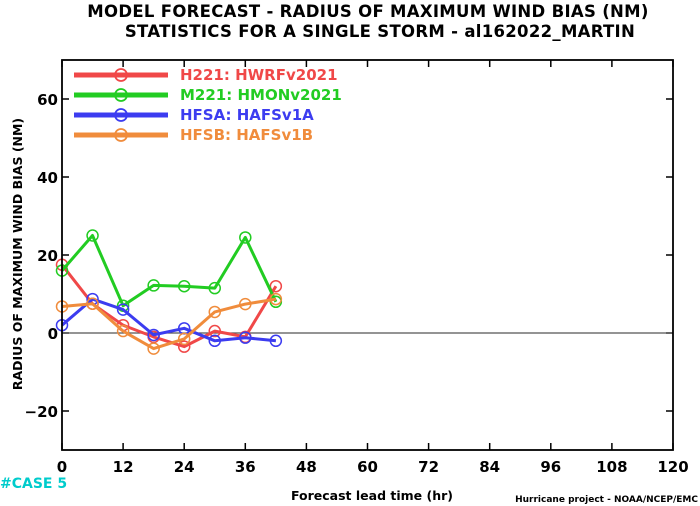 The image size is (700, 506). What do you see at coordinates (184, 467) in the screenshot?
I see `x-tick-label: 24` at bounding box center [184, 467].